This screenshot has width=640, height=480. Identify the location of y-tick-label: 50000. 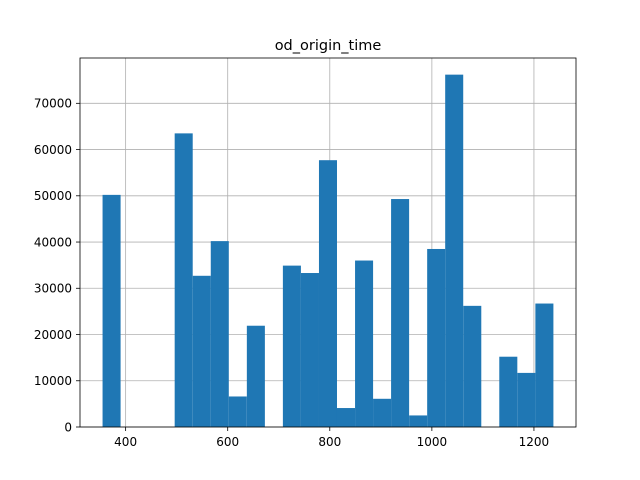
(53, 196).